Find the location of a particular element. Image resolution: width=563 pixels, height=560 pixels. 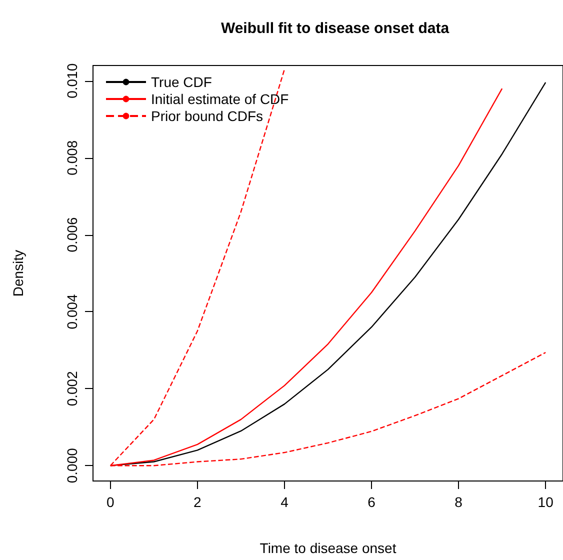

legend-label: Initial estimate of CDF is located at coordinates (220, 99).